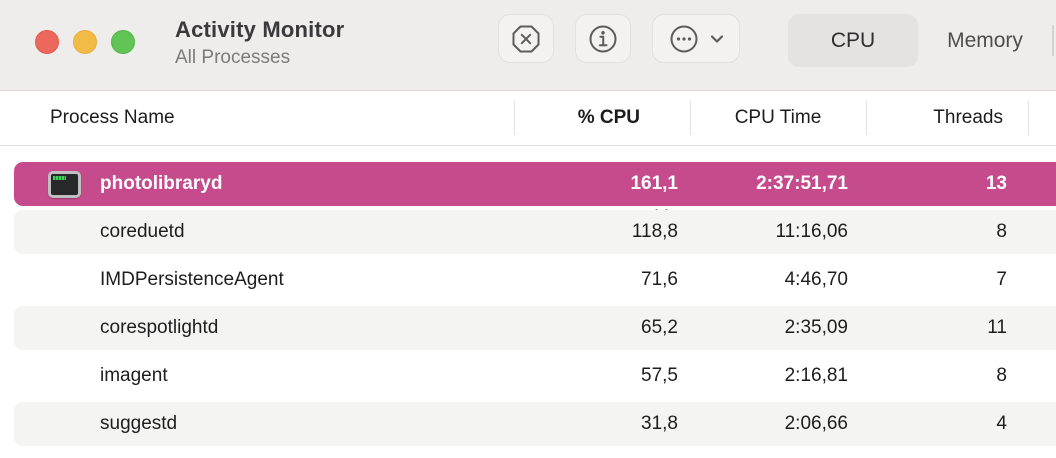 This screenshot has width=1056, height=458. I want to click on tab-memory-label: Memory, so click(985, 40).